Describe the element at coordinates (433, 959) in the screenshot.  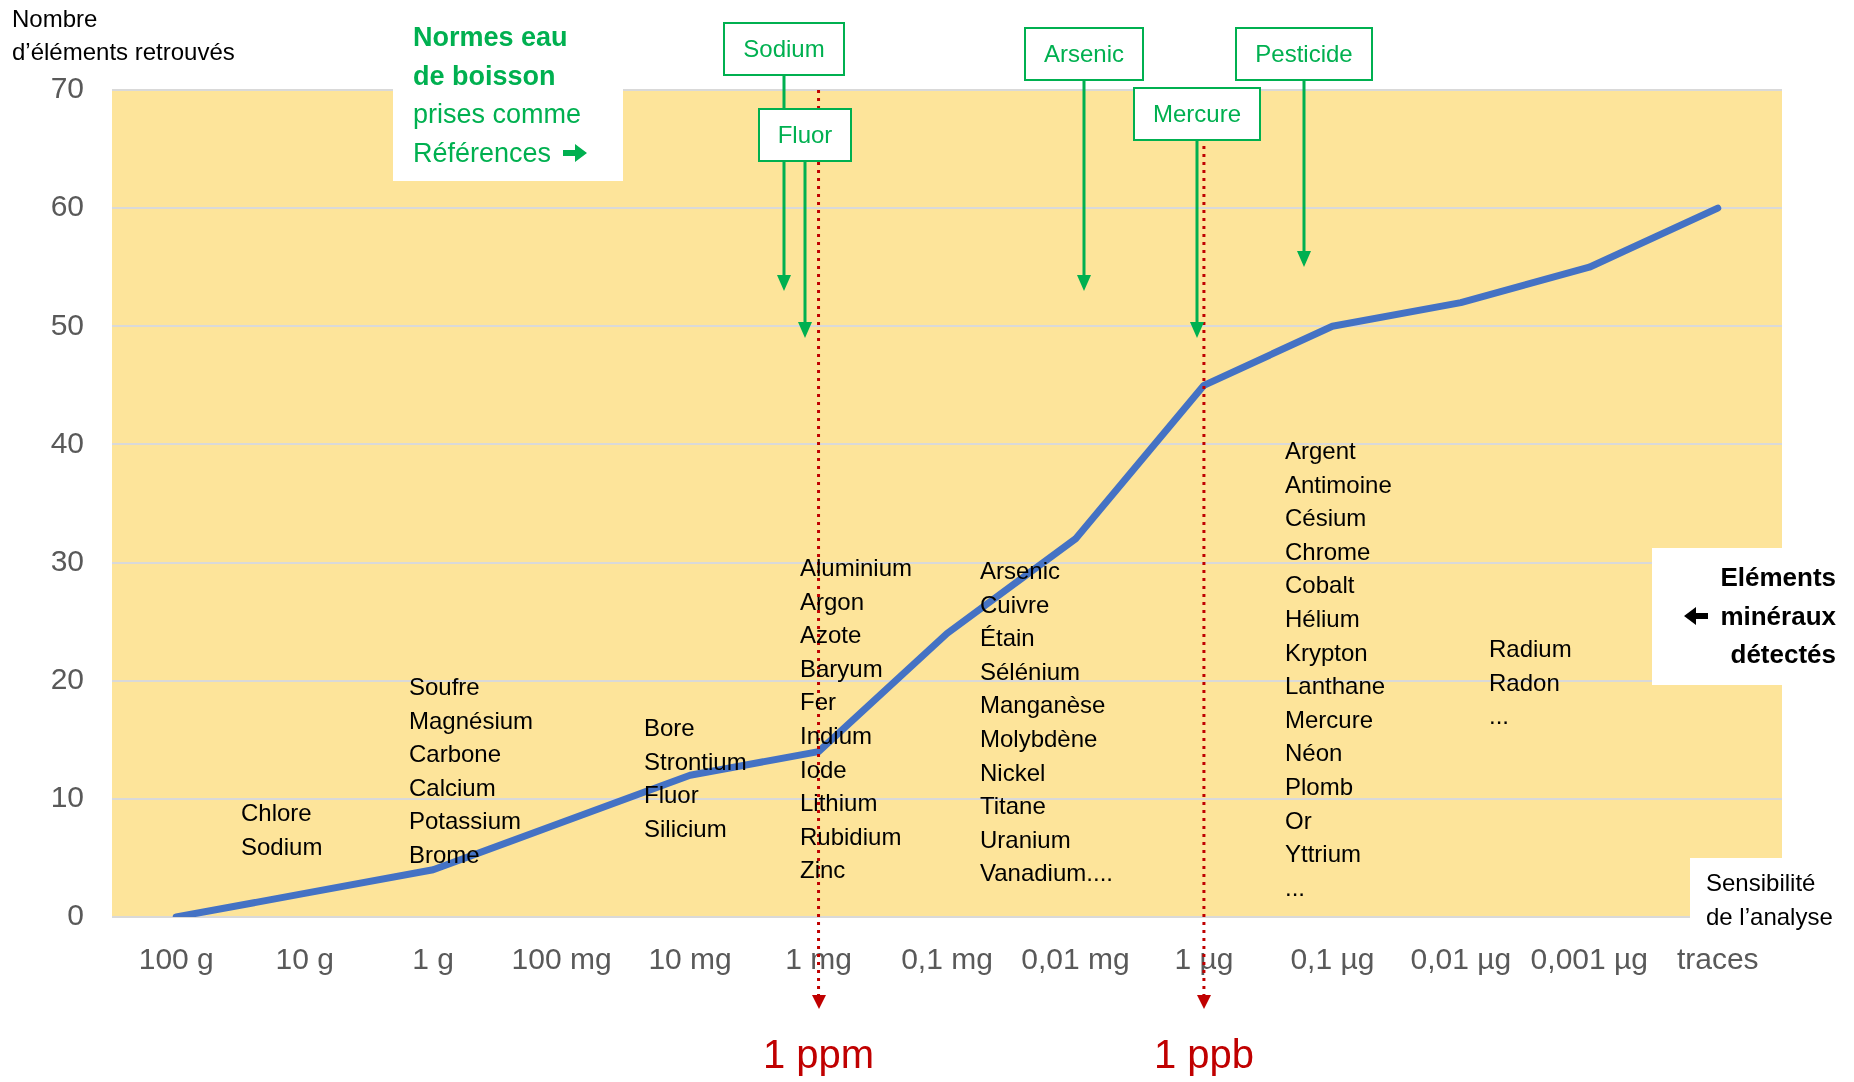
I see `x-tick-label: 1 g` at that location.